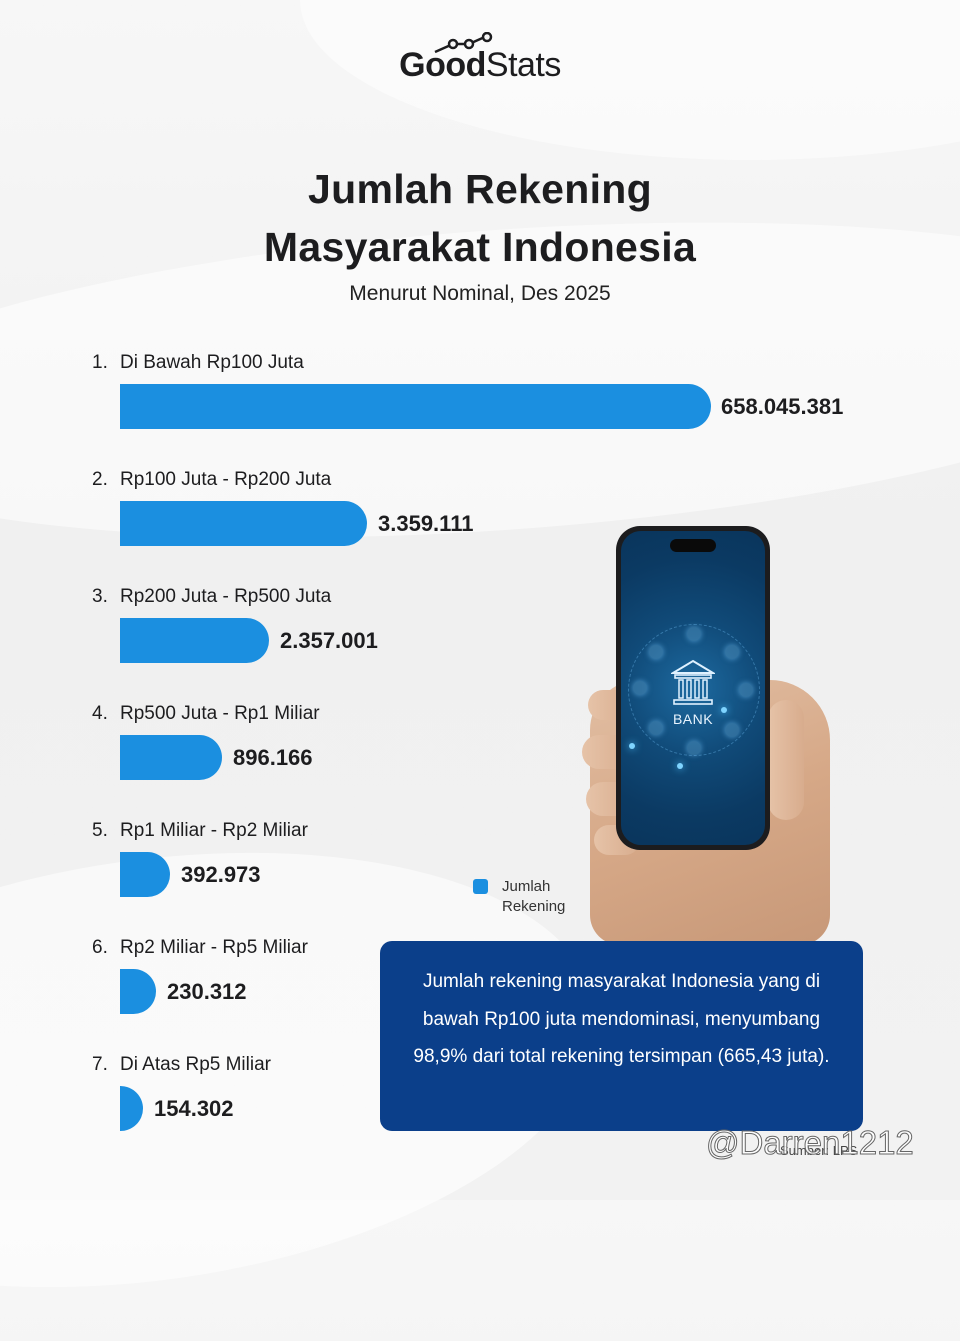  I want to click on page-title: Jumlah Rekening Masyarakat Indonesia, so click(480, 218).